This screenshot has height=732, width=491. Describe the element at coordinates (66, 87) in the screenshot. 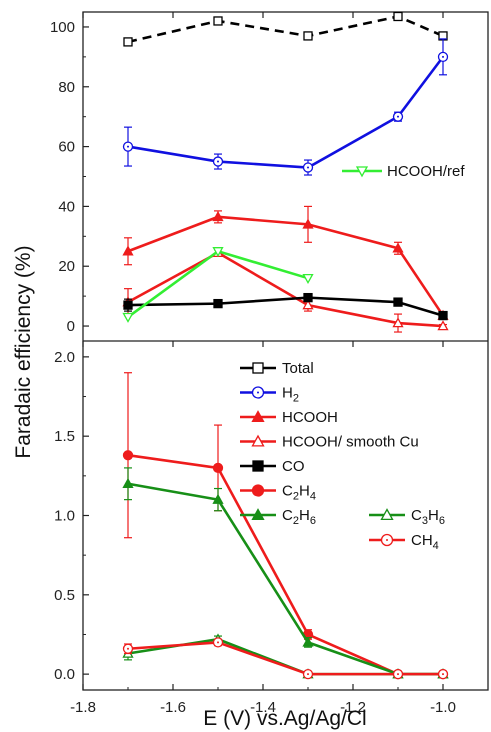

I see `top-y-tick-label: 80` at that location.